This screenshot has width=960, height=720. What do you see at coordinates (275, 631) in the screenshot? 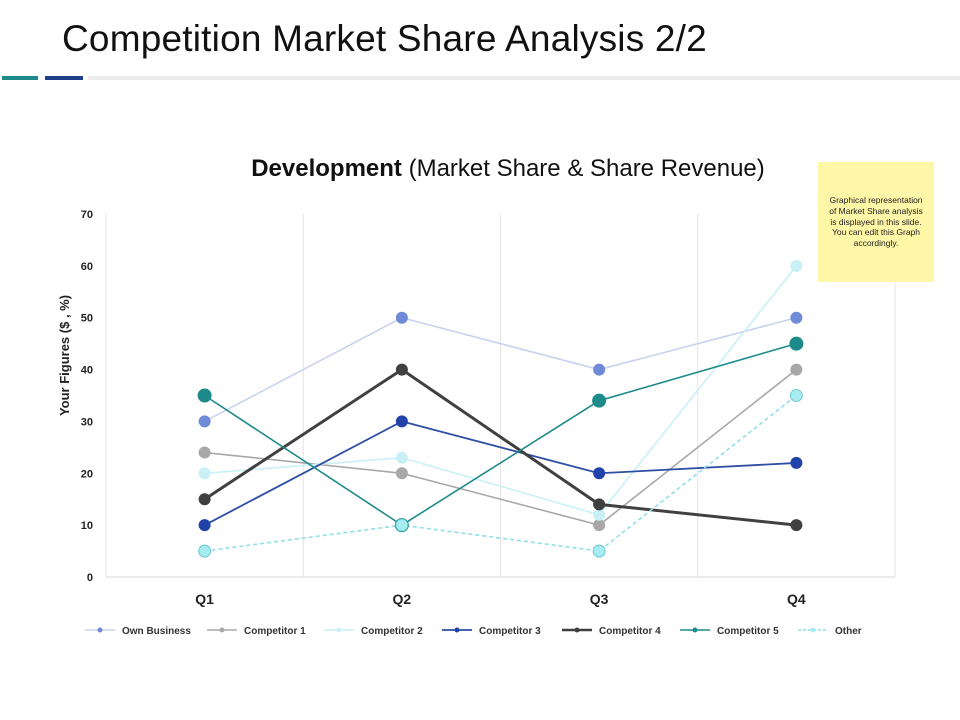
I see `legend-label-competitor-1: Competitor 1` at bounding box center [275, 631].